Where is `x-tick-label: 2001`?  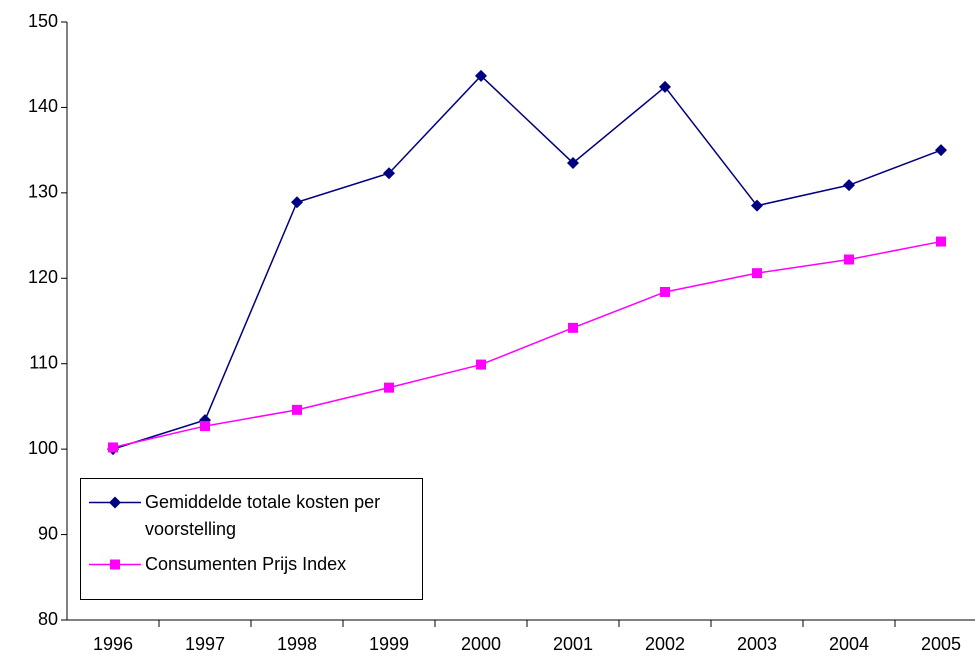
x-tick-label: 2001 is located at coordinates (573, 644).